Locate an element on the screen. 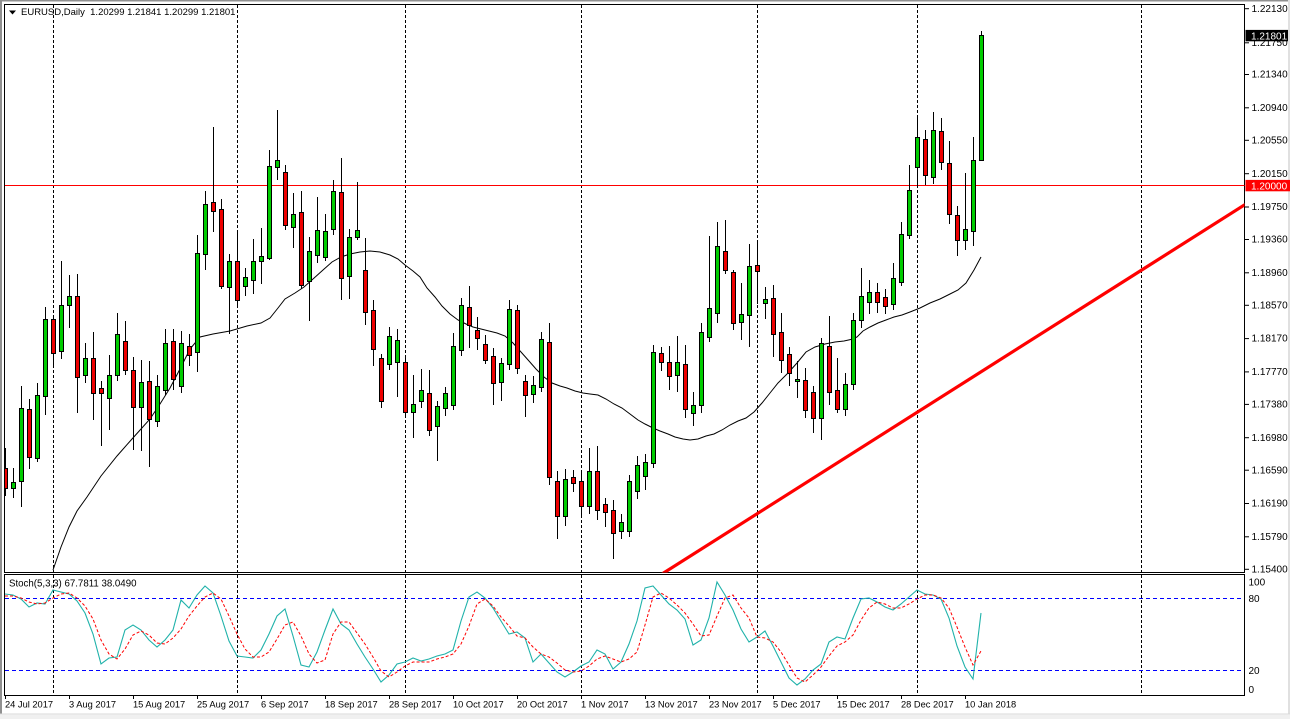  svg-text: 1.15400 is located at coordinates (1270, 569).